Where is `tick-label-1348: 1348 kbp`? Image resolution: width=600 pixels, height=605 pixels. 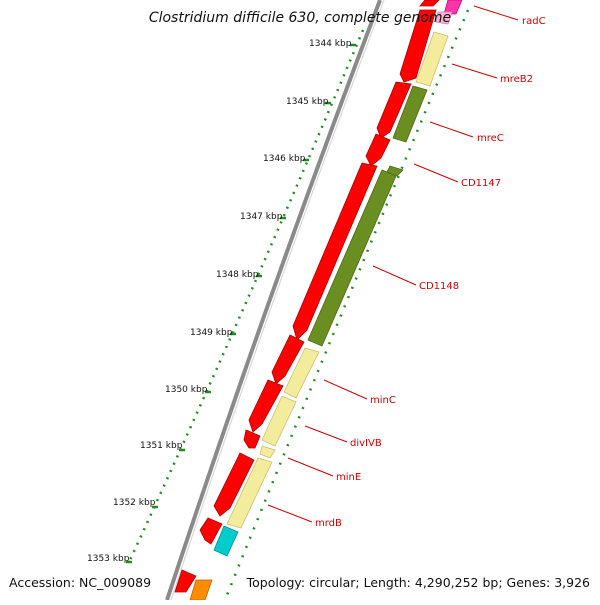 tick-label-1348: 1348 kbp is located at coordinates (237, 275).